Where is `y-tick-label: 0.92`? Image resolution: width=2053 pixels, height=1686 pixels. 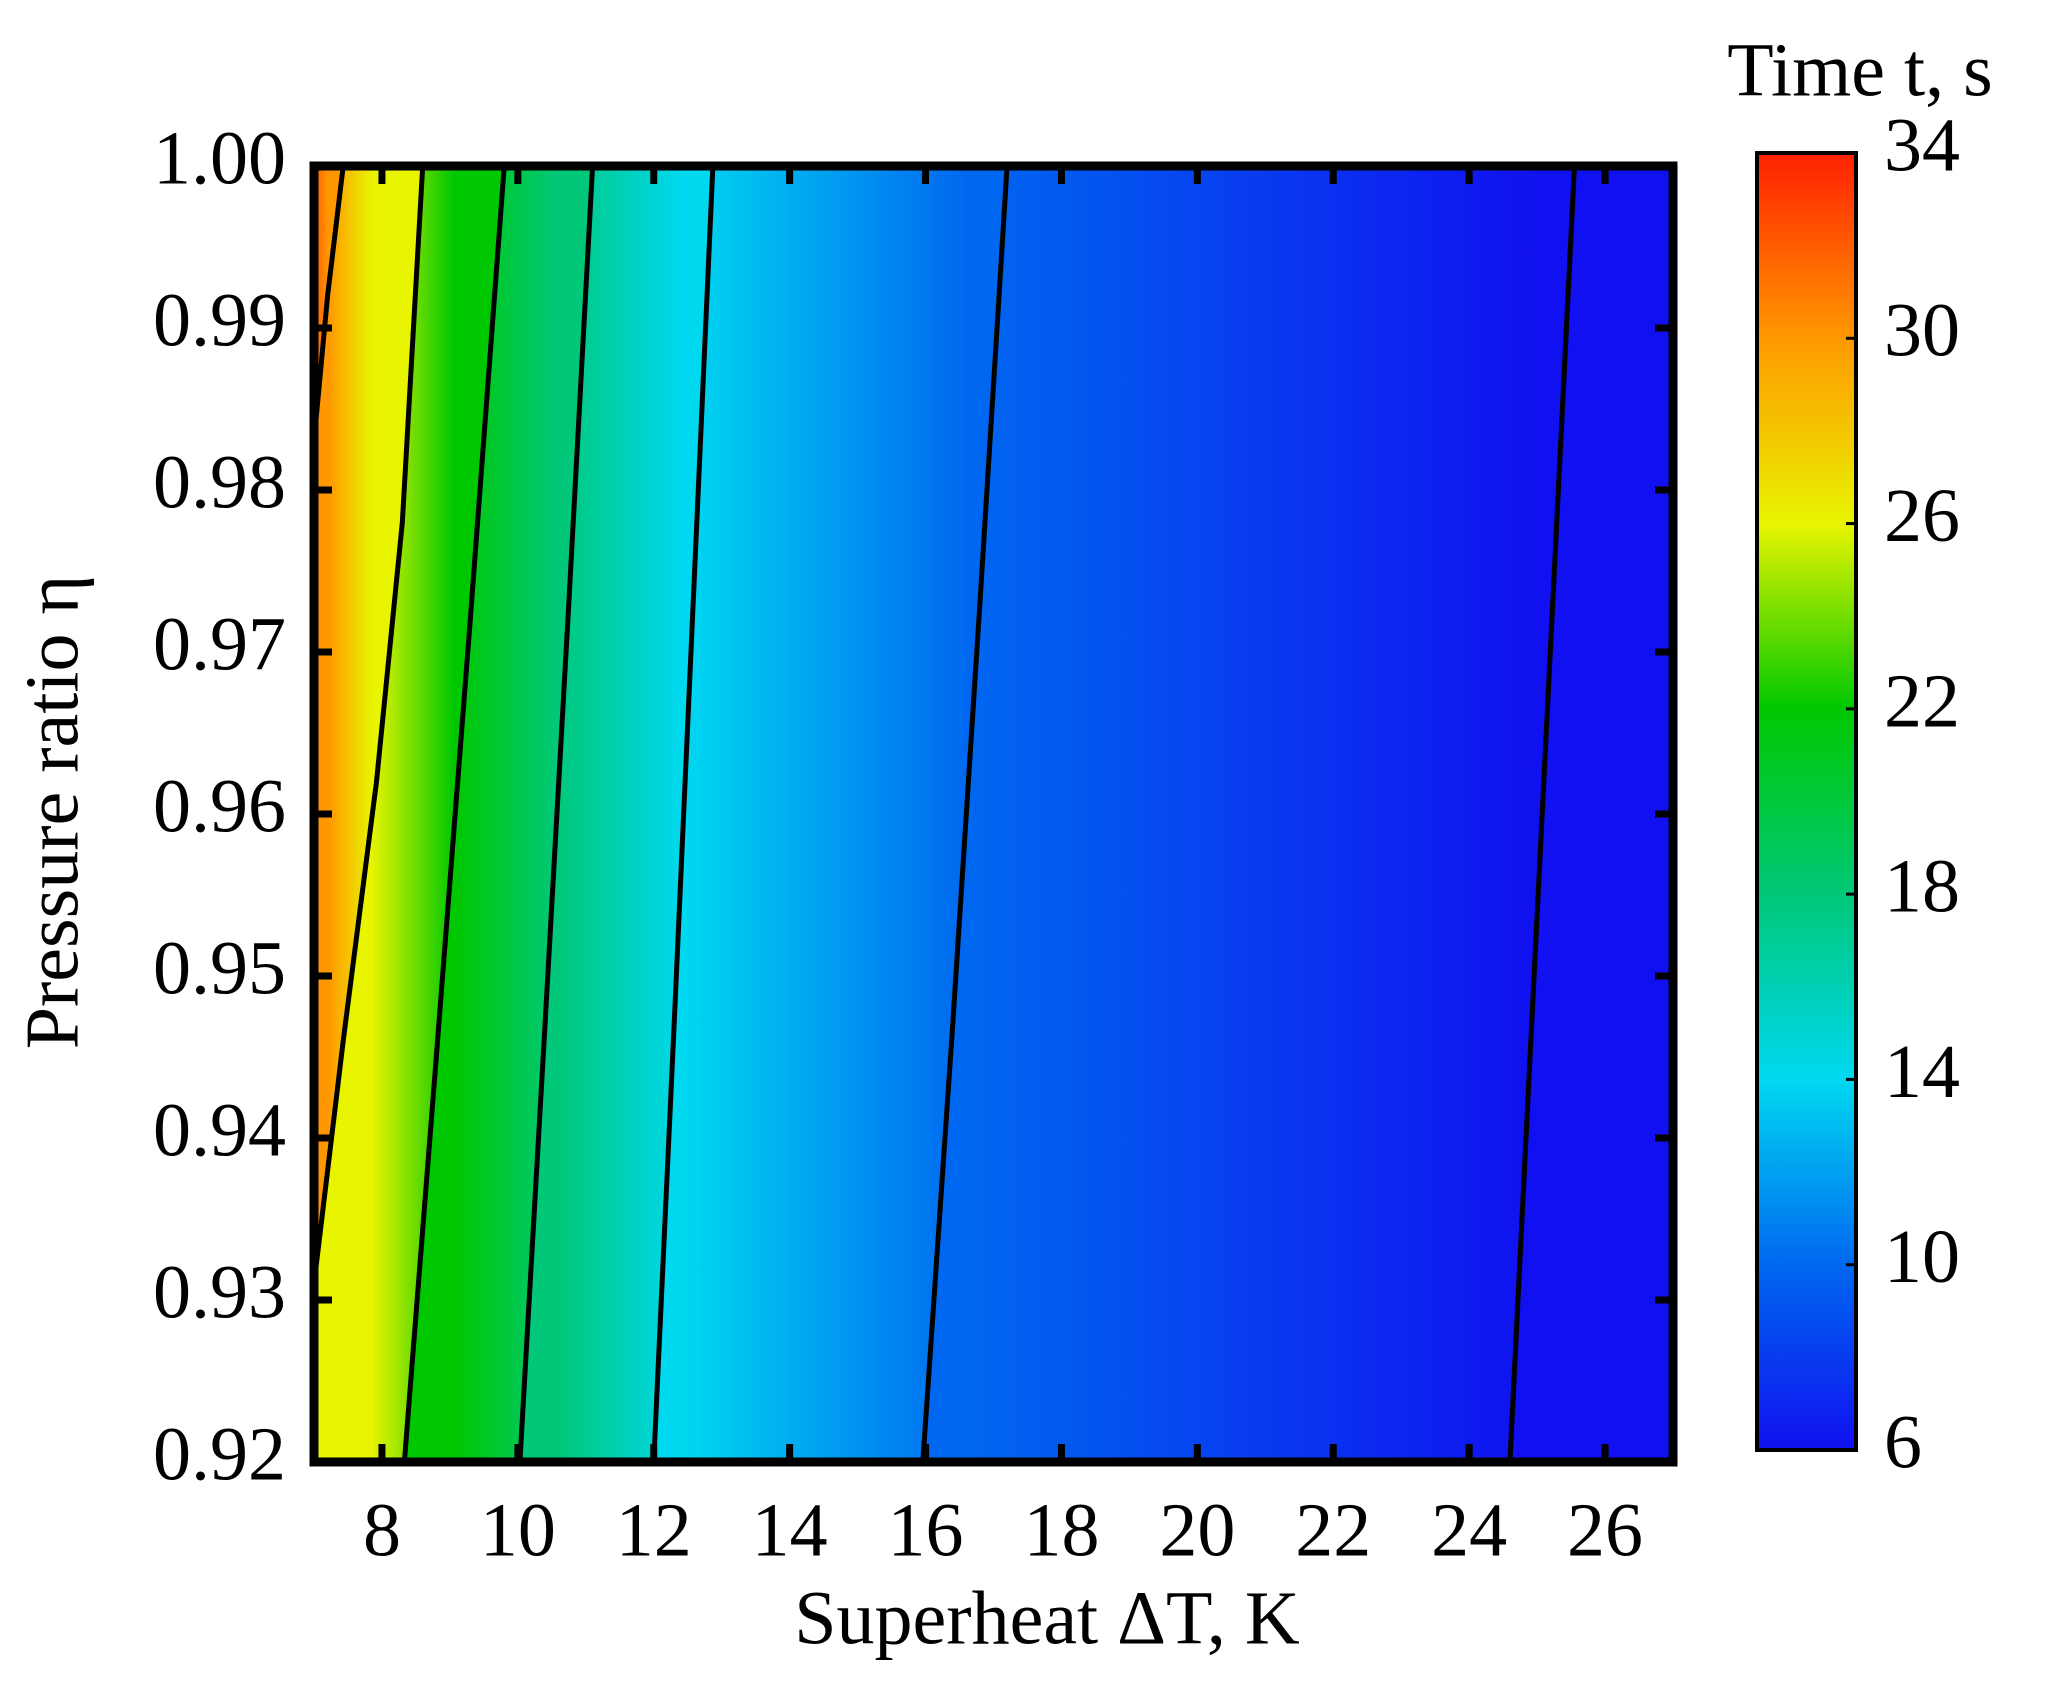
y-tick-label: 0.92 is located at coordinates (219, 1454).